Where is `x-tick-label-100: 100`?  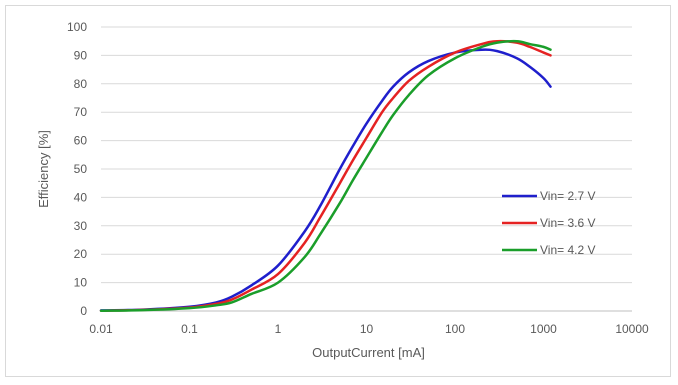
x-tick-label-100: 100 is located at coordinates (455, 329).